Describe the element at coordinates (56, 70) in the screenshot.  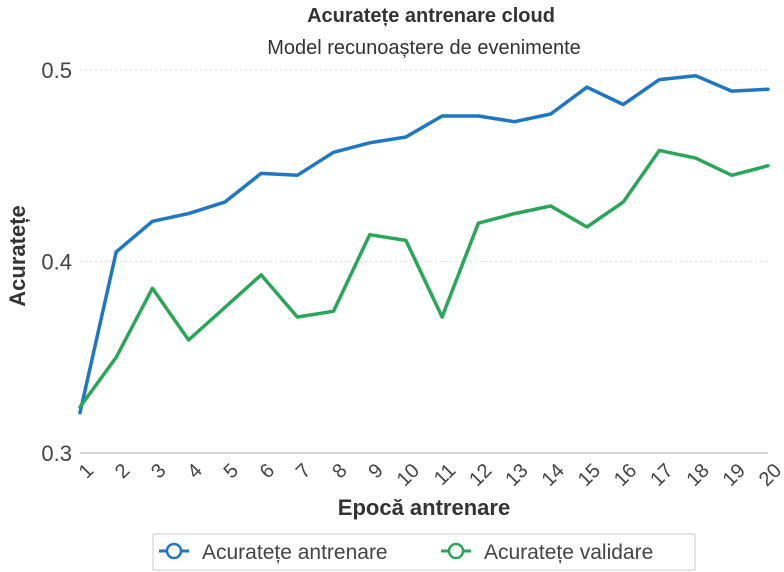
I see `y-tick-label: 0.5` at that location.